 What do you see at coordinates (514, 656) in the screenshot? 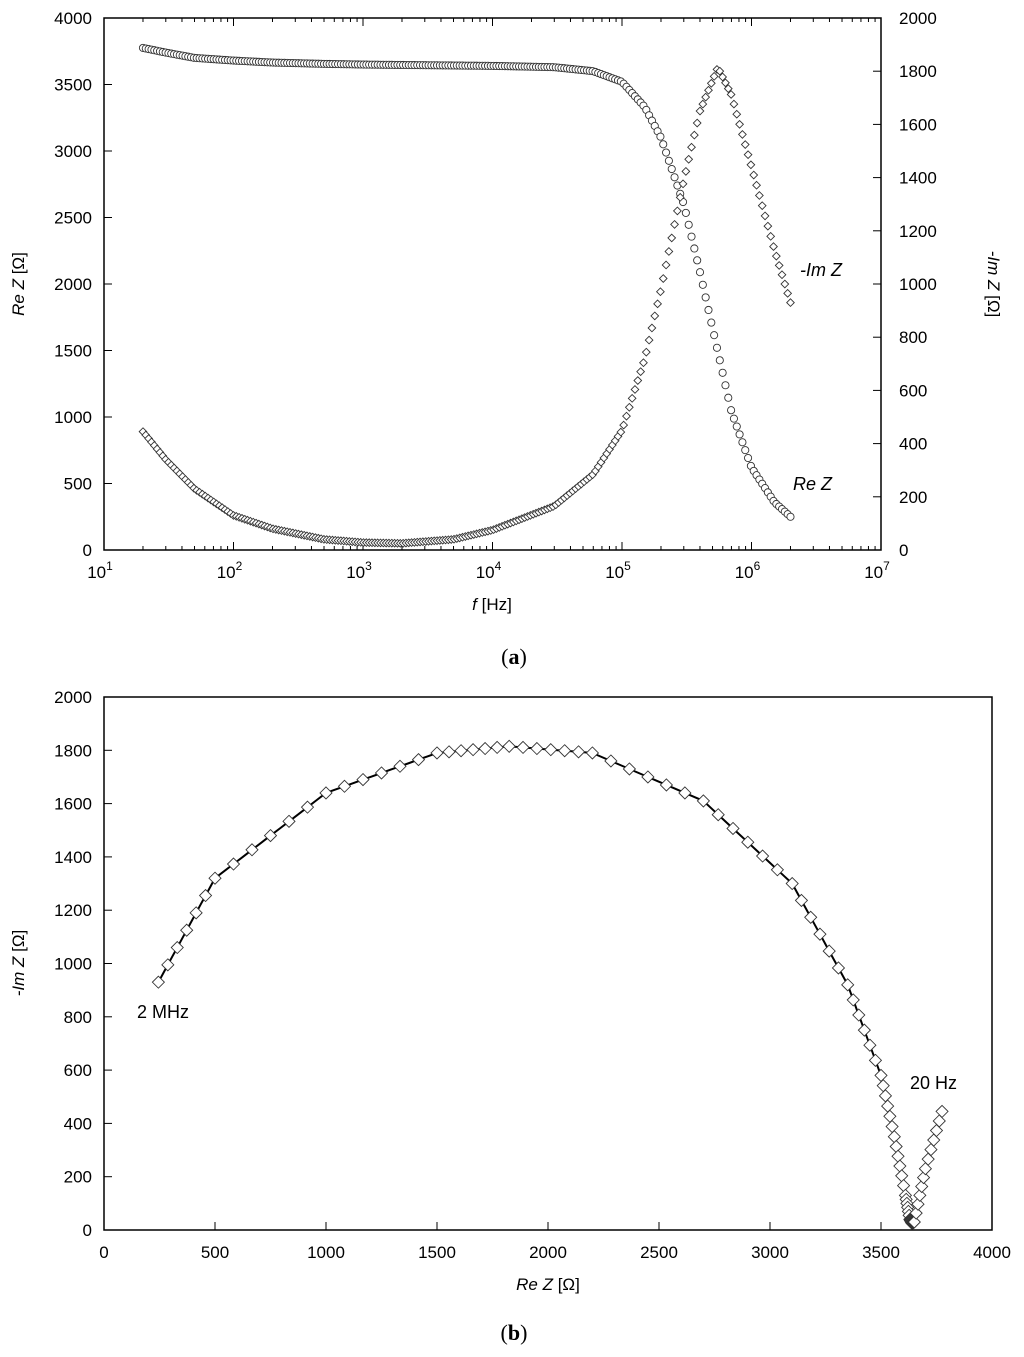
I see `panel-a-label: (a)` at bounding box center [514, 656].